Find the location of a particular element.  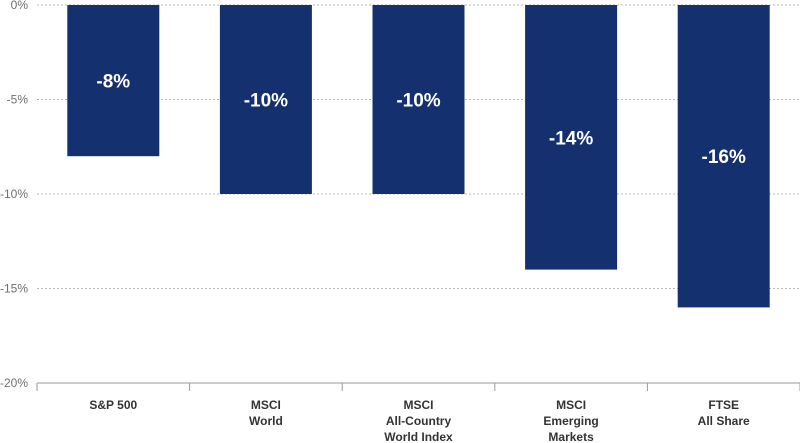

x-tick-label-line: FTSE is located at coordinates (723, 405).